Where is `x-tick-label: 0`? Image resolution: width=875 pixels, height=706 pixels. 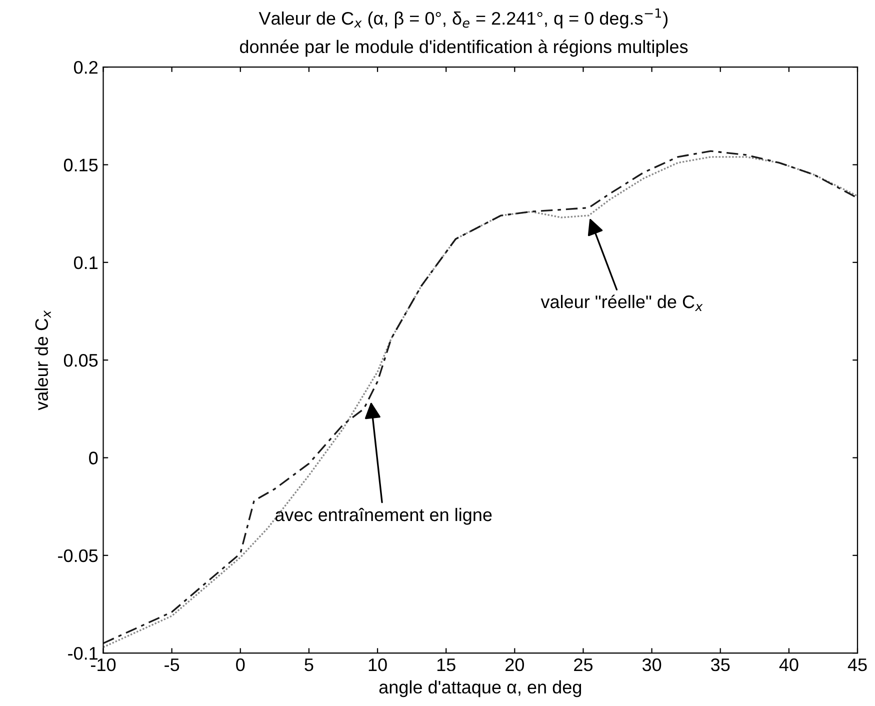 x-tick-label: 0 is located at coordinates (240, 665).